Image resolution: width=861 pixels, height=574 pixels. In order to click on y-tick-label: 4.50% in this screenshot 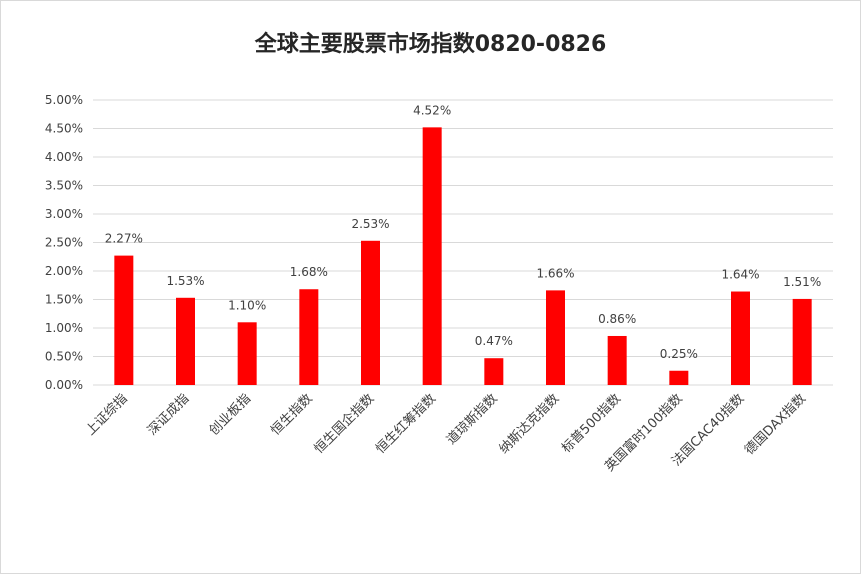, I will do `click(64, 129)`.